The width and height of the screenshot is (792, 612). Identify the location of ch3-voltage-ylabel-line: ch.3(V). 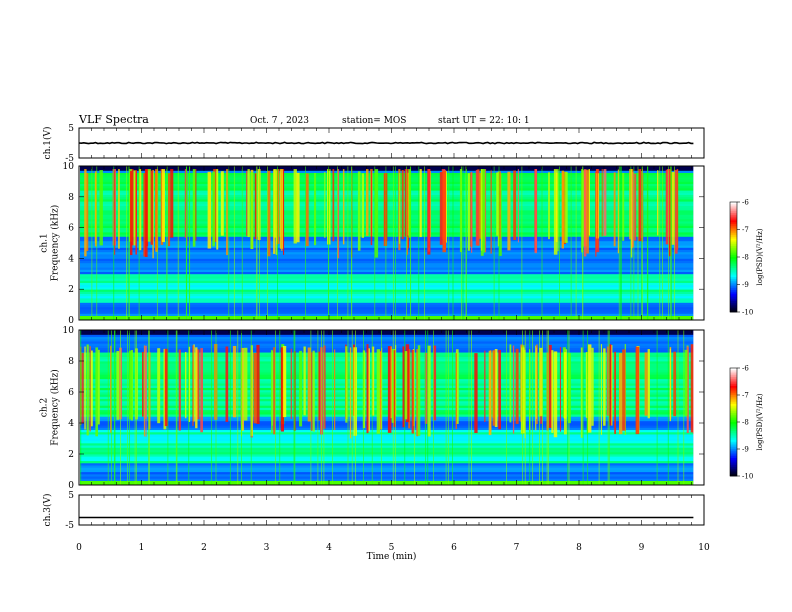
(47, 510).